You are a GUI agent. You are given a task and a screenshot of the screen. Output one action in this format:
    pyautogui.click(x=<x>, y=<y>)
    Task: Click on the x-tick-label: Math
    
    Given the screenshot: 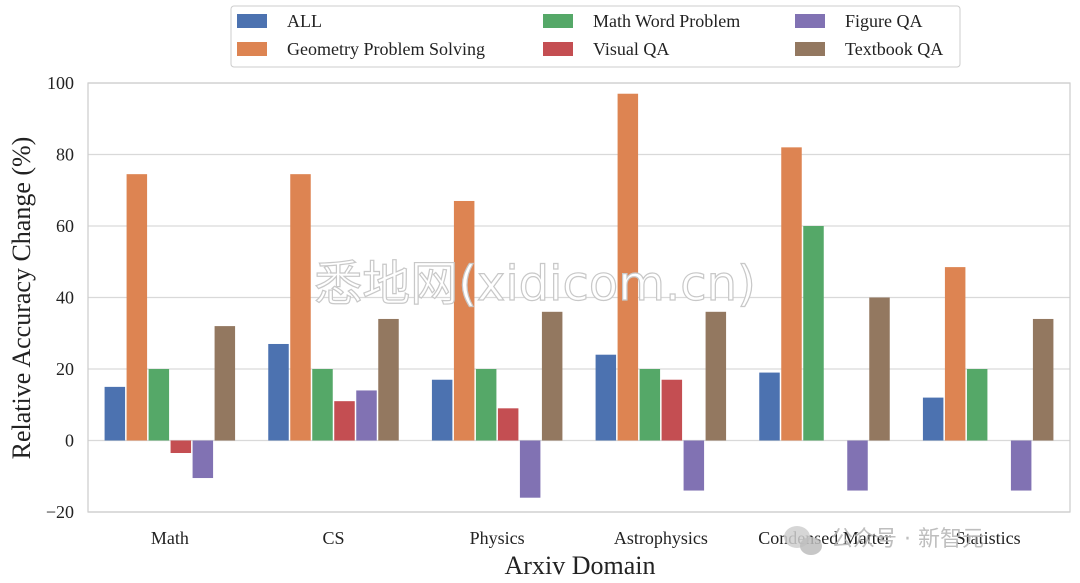 What is the action you would take?
    pyautogui.click(x=170, y=538)
    